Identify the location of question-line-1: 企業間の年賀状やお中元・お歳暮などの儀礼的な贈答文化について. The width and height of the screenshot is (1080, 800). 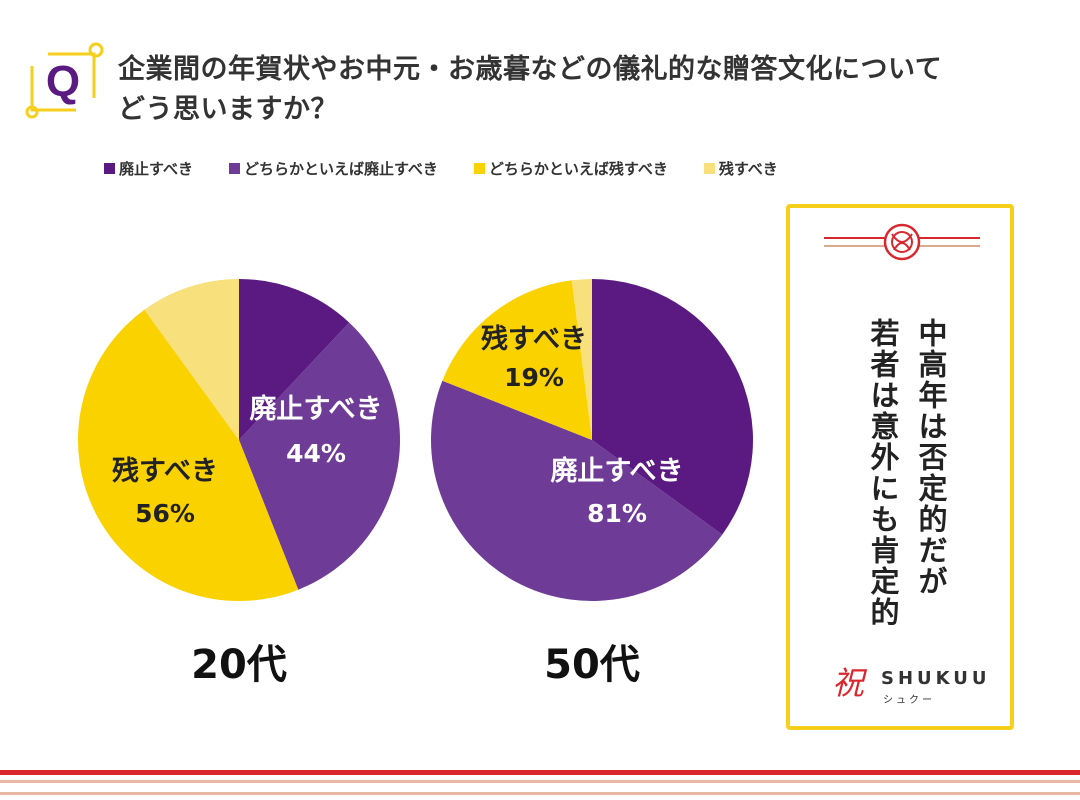
(530, 69).